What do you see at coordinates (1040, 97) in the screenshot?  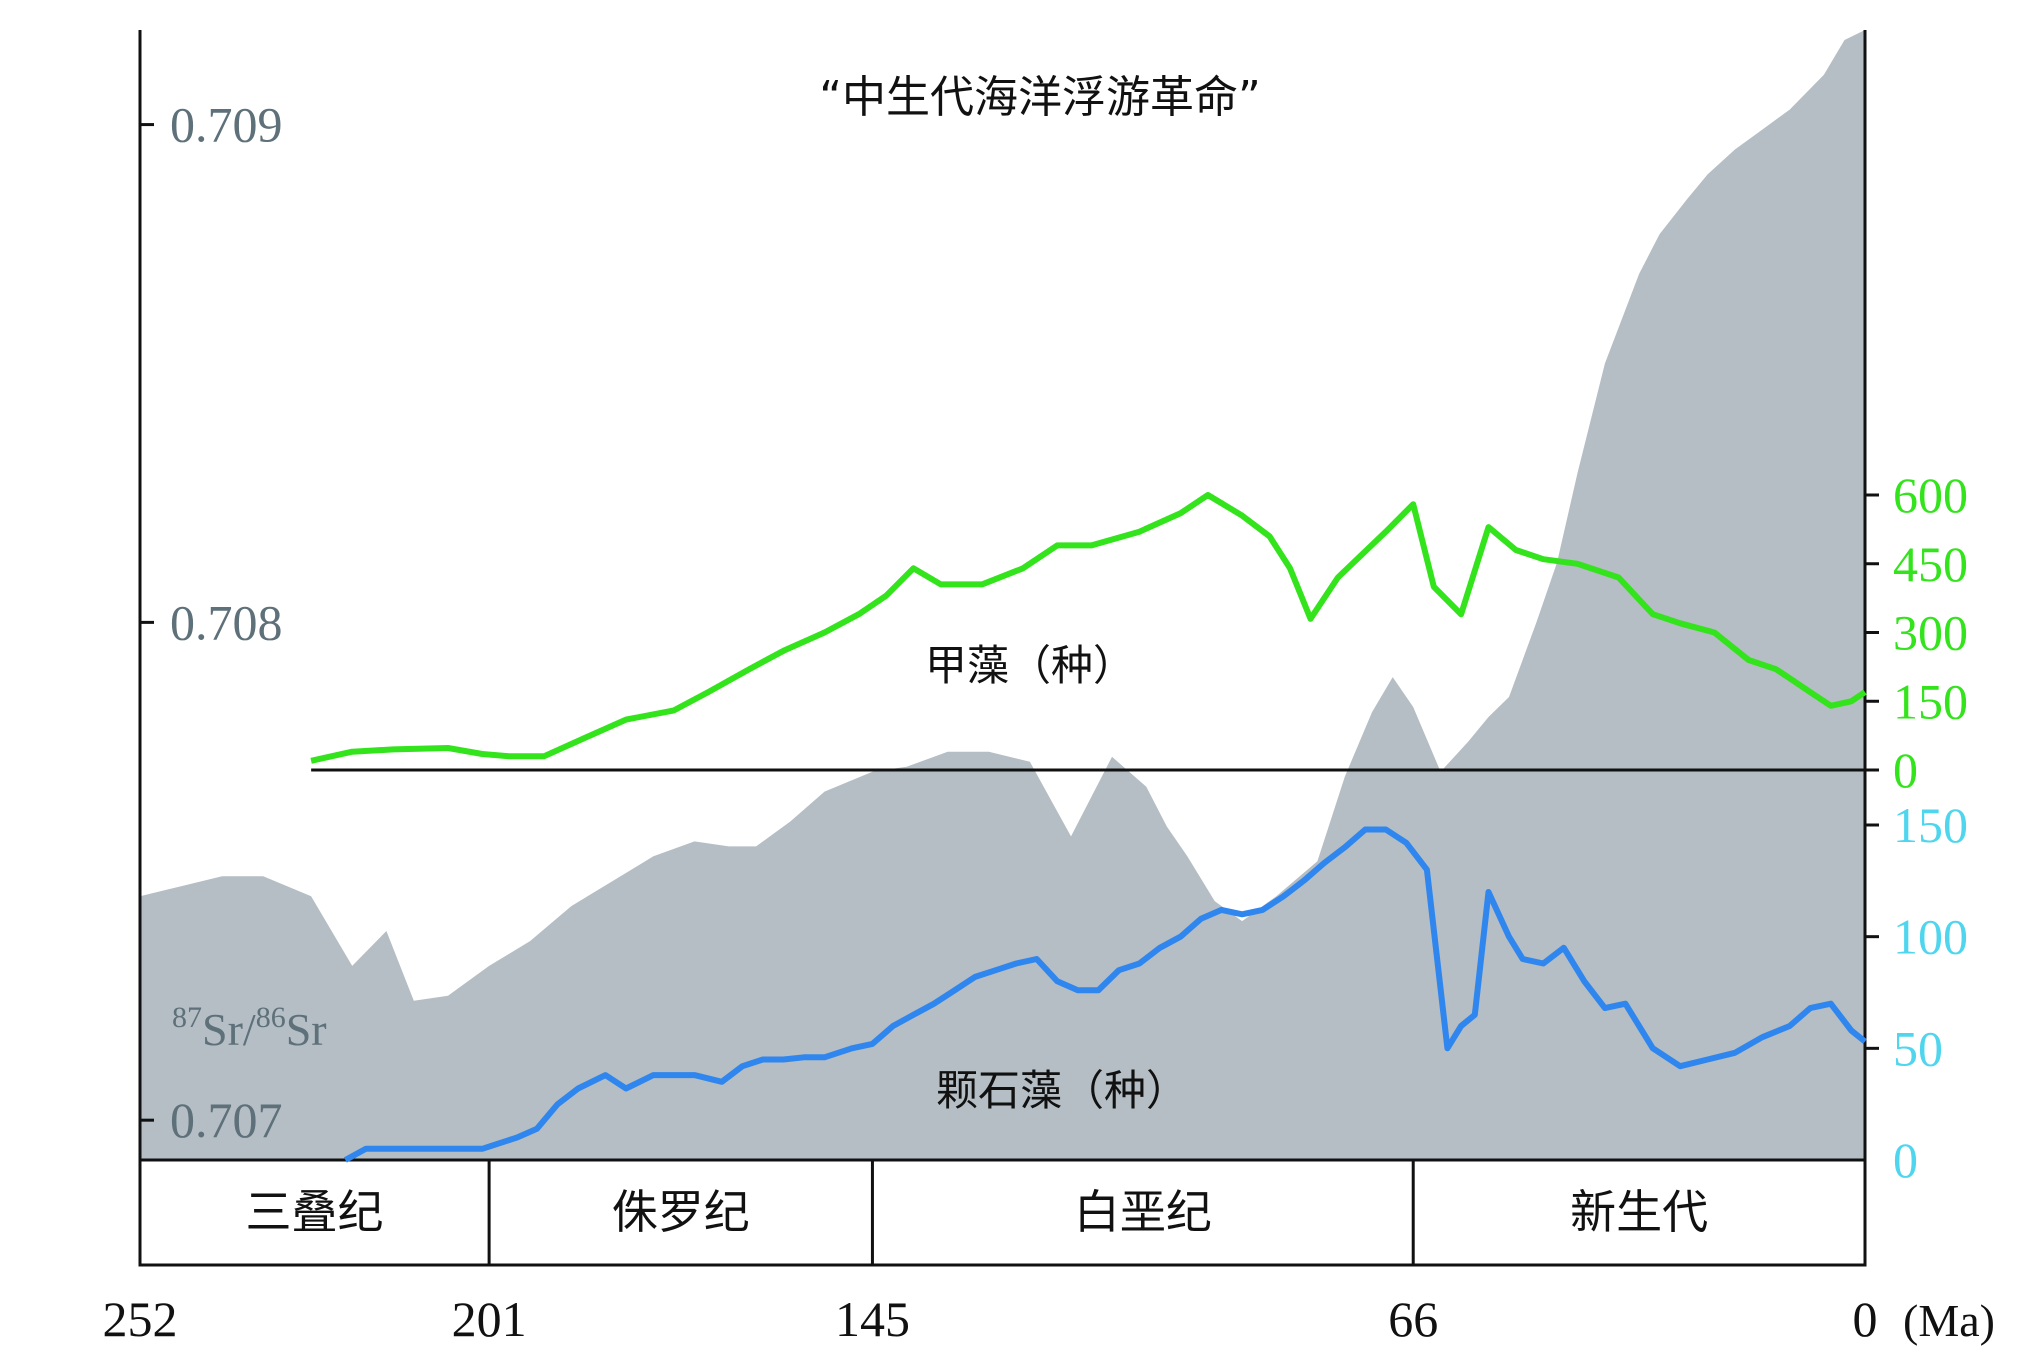 I see `chart-title: “中生代海洋浮游革命”` at bounding box center [1040, 97].